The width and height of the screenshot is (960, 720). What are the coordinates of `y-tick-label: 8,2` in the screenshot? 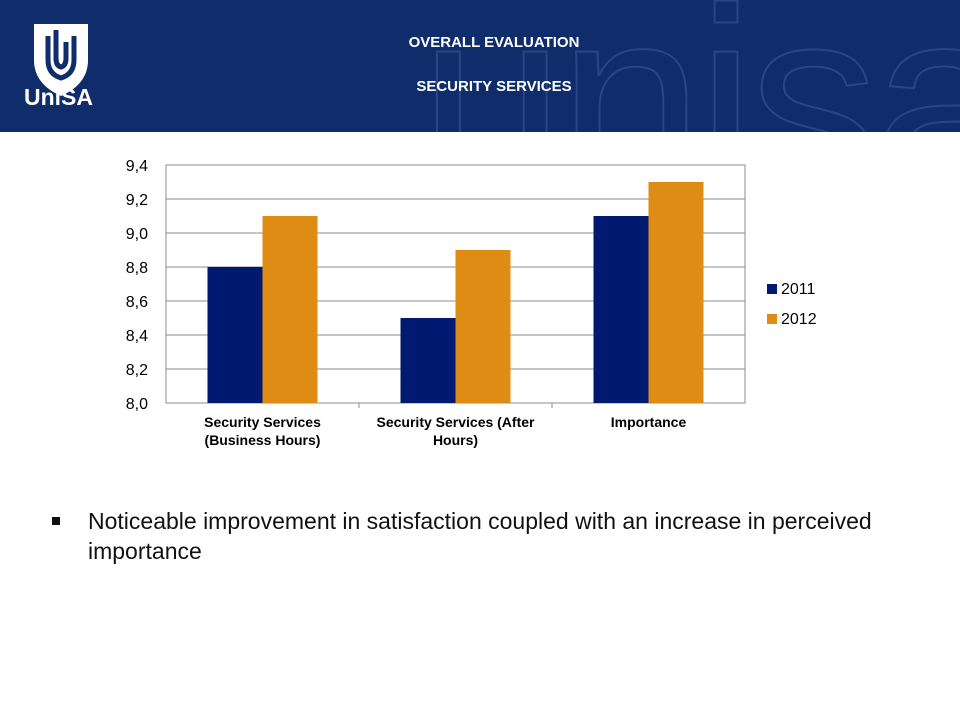 It's located at (137, 370).